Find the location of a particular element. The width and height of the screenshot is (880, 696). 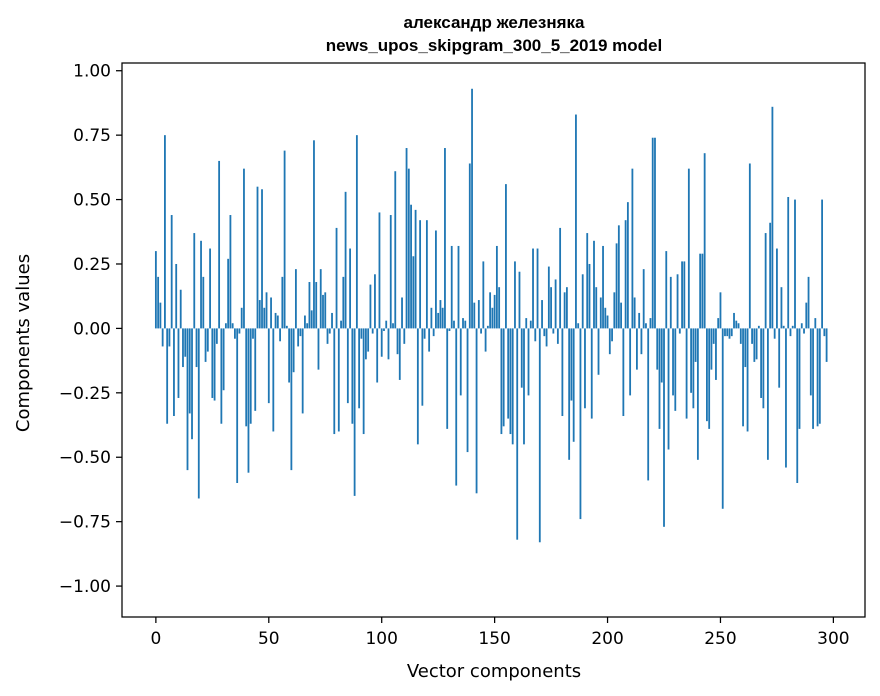

x-tick-label: 250 is located at coordinates (720, 639).